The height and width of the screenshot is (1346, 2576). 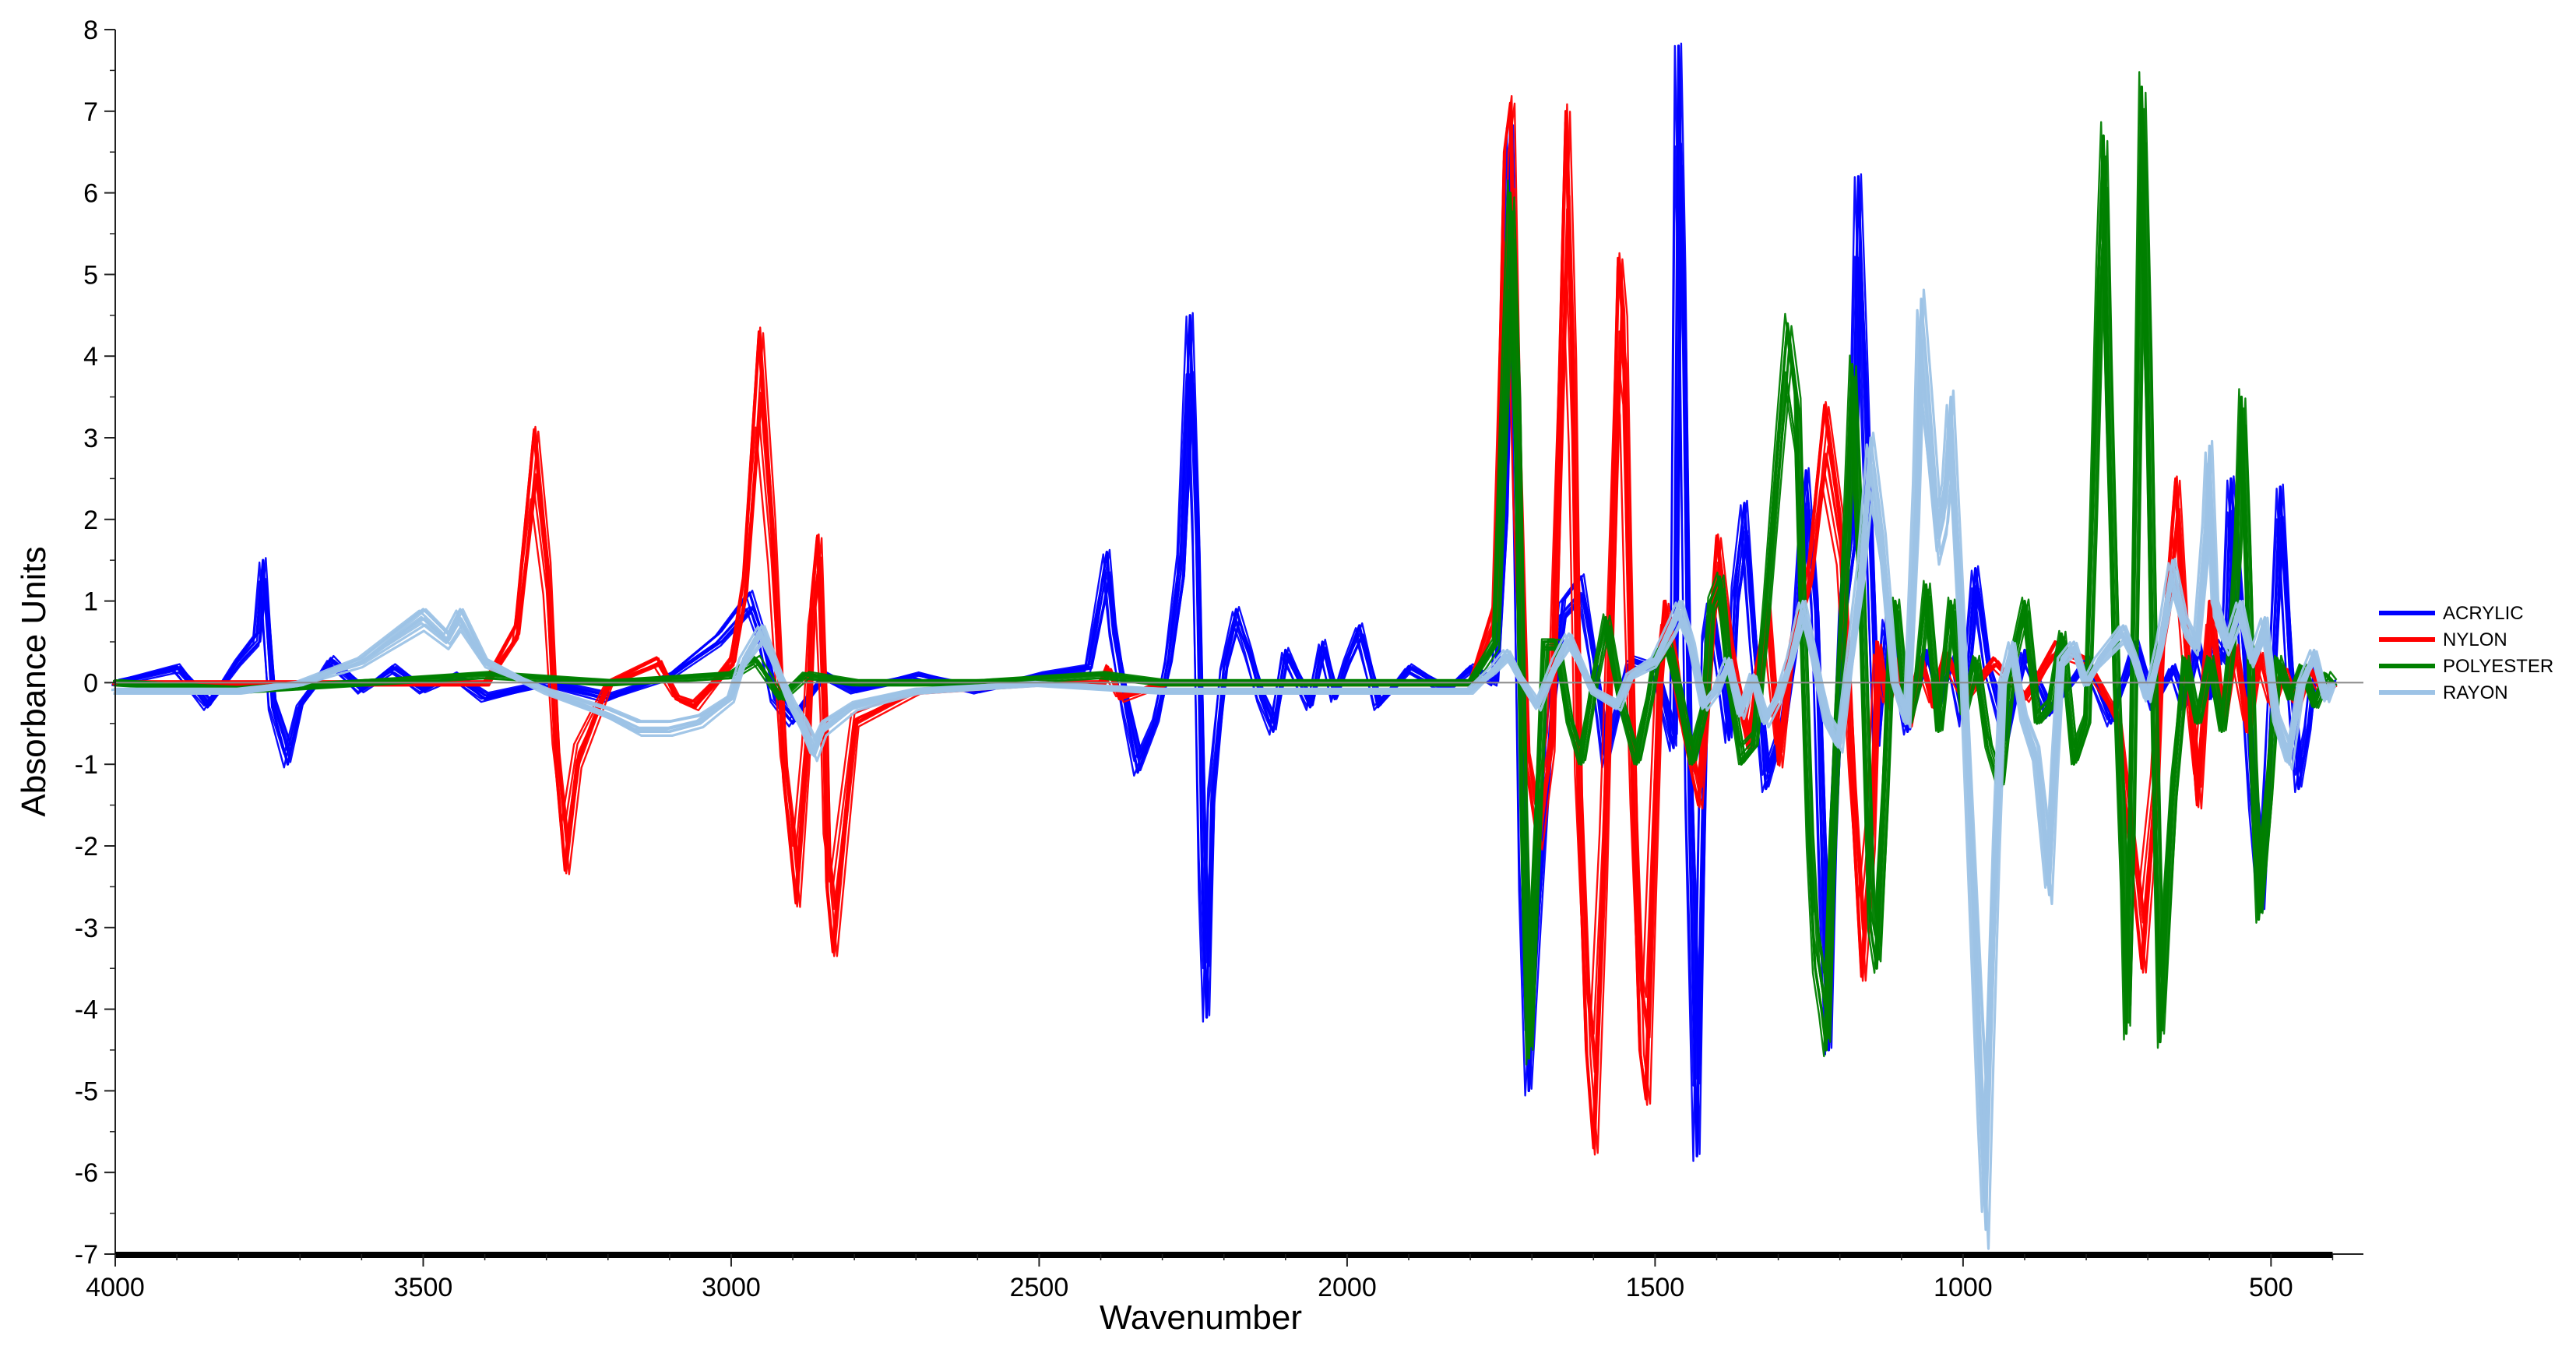 What do you see at coordinates (90, 438) in the screenshot?
I see `y-tick-label: 3` at bounding box center [90, 438].